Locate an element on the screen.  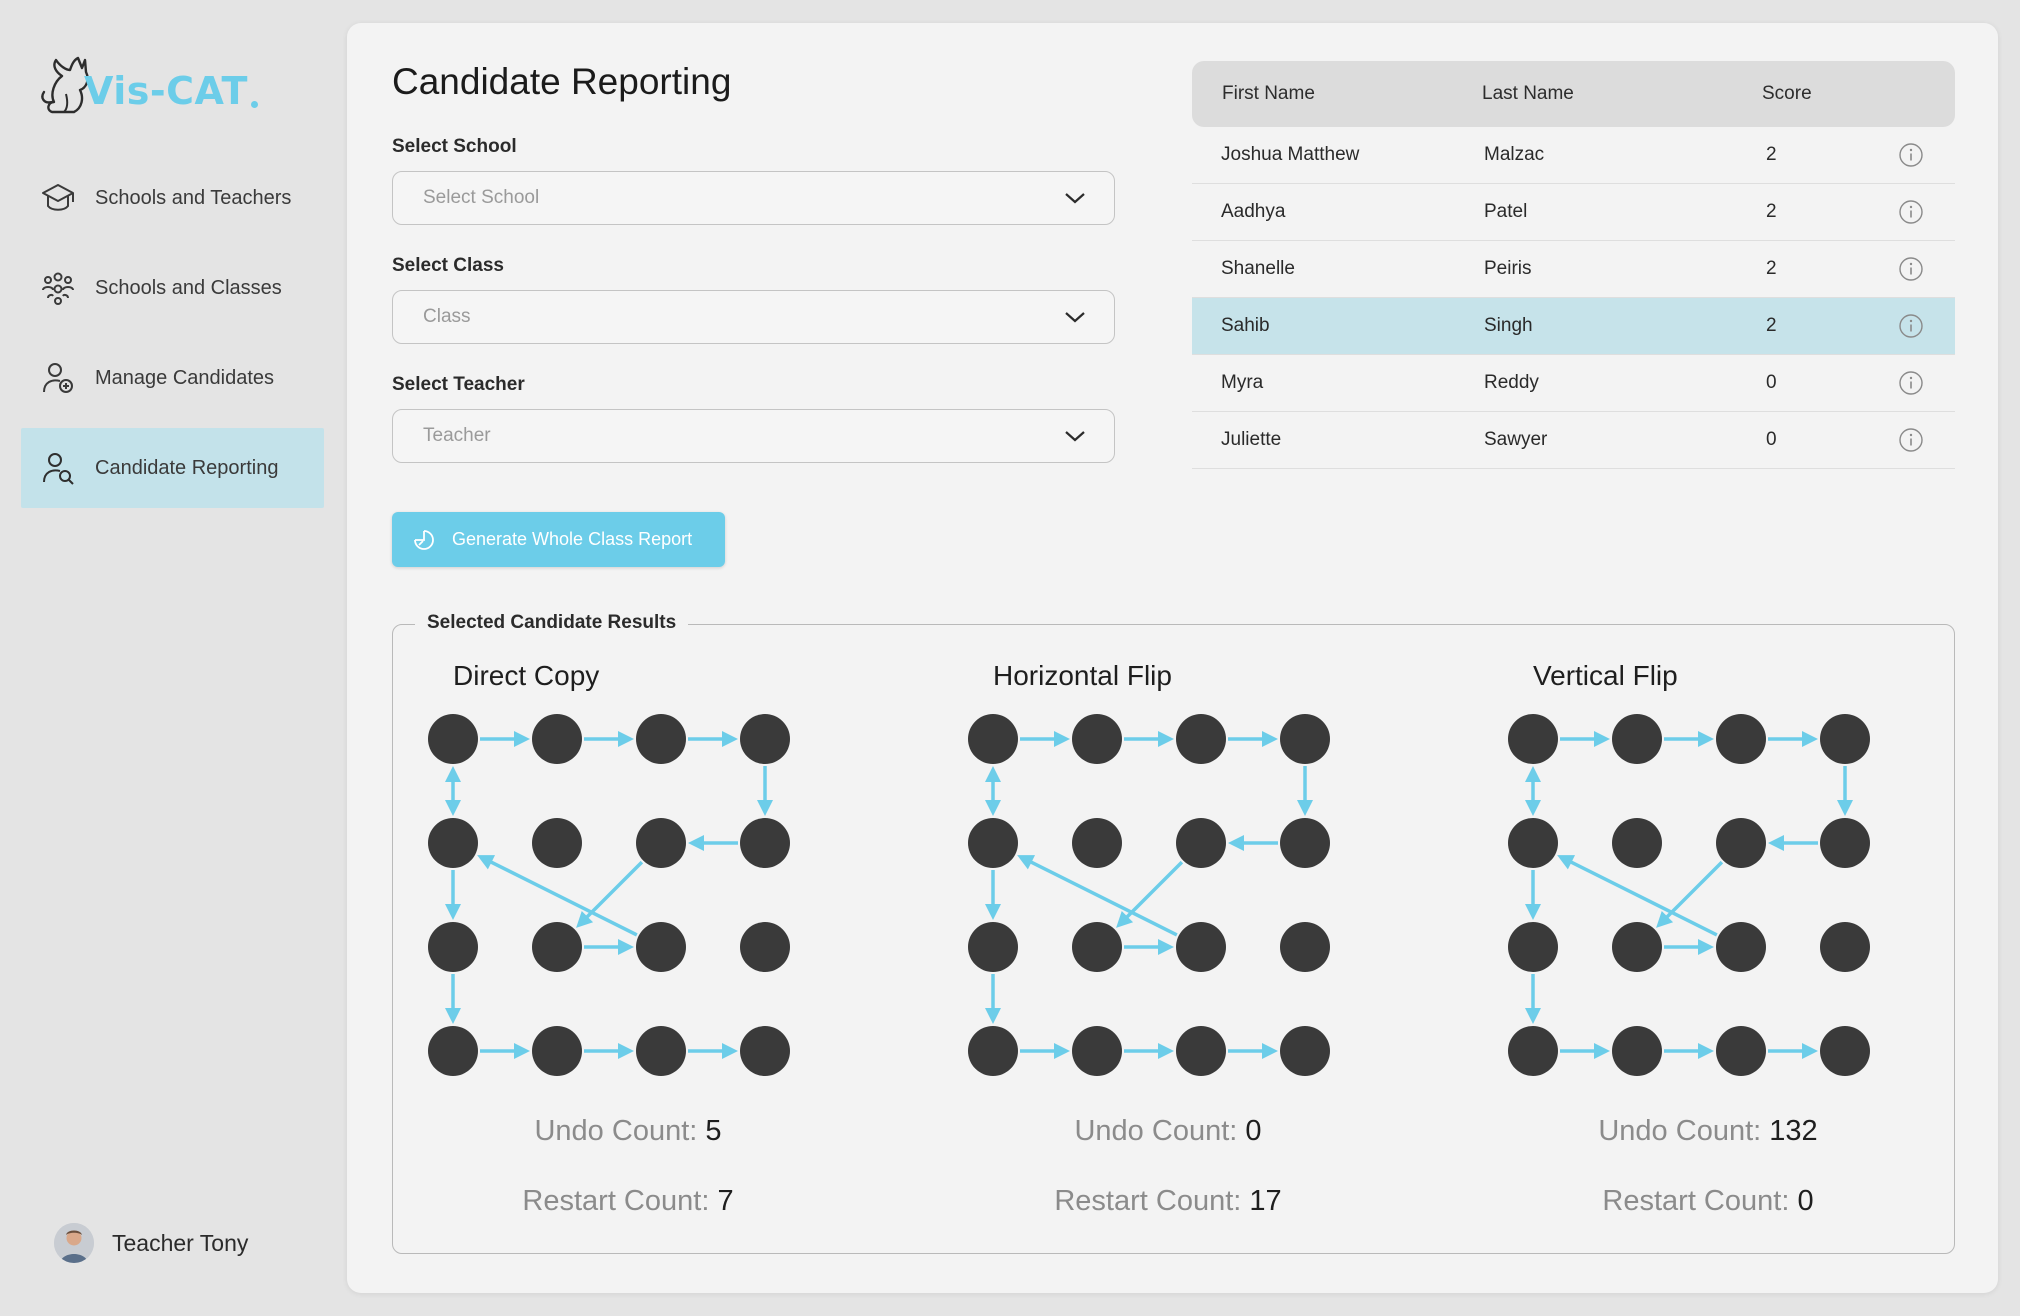
restart-count: Restart Count: 17 is located at coordinates (1168, 1201).